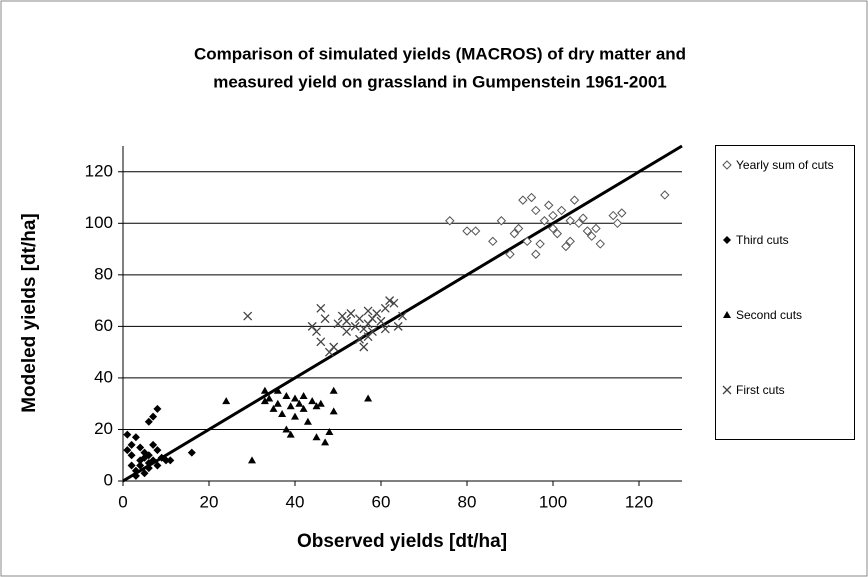 Image resolution: width=868 pixels, height=577 pixels. I want to click on legend-label: Second cuts, so click(769, 315).